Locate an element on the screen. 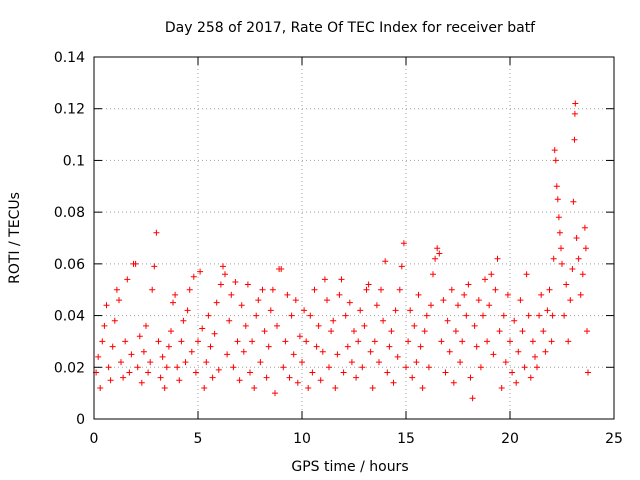  y-axis-label: ROTI / TECUs is located at coordinates (15, 238).